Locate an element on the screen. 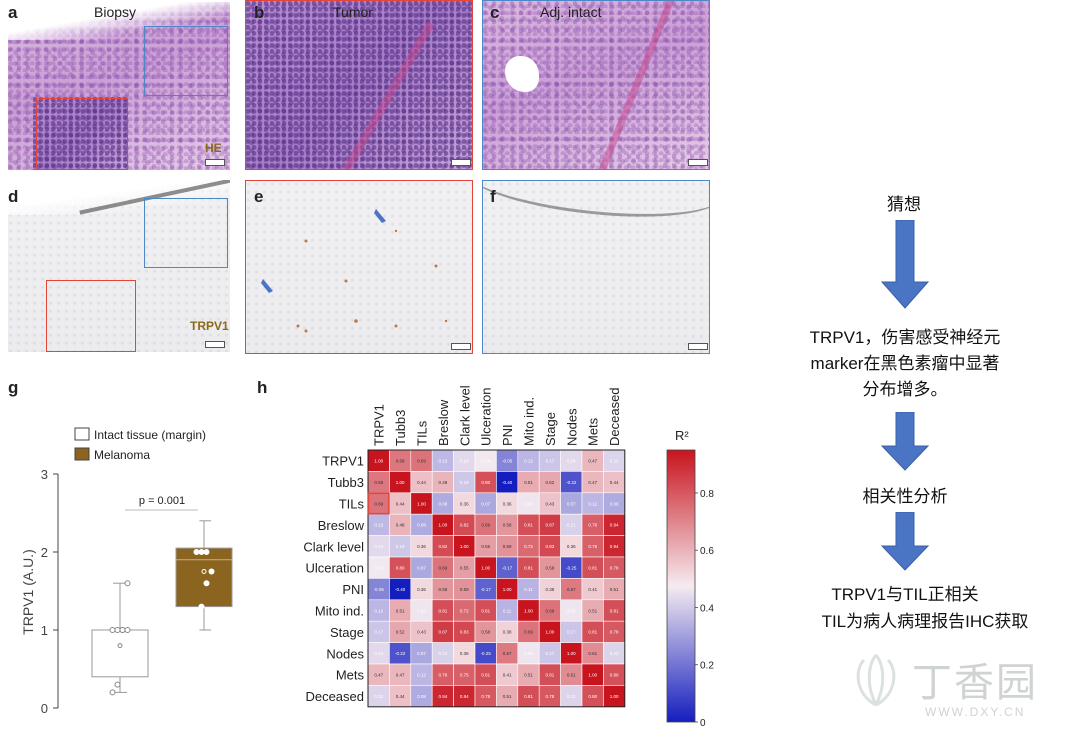 The width and height of the screenshot is (1077, 736). heatmap-value: 0.47 is located at coordinates (400, 675).